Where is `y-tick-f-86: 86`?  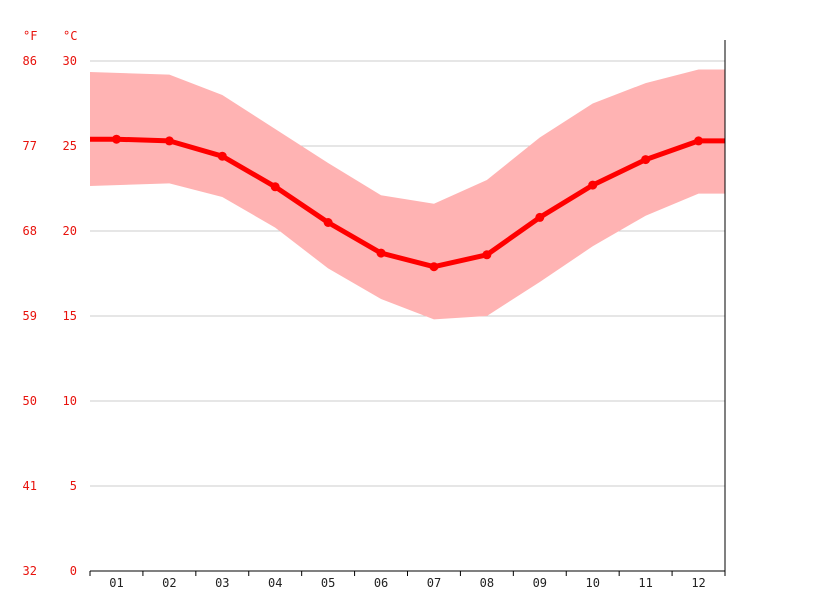
y-tick-f-86: 86 is located at coordinates (30, 61).